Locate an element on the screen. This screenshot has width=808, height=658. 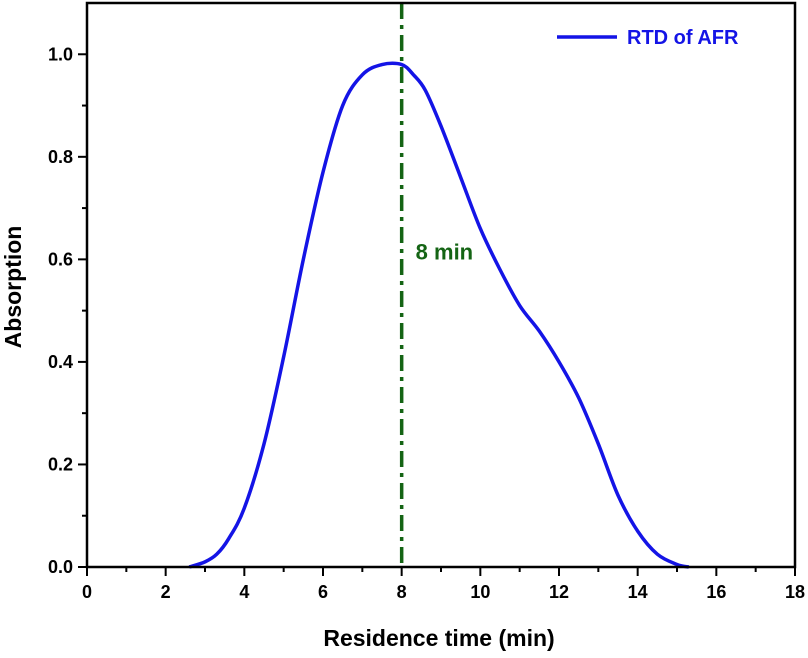
annotation-label: 8 min is located at coordinates (444, 251).